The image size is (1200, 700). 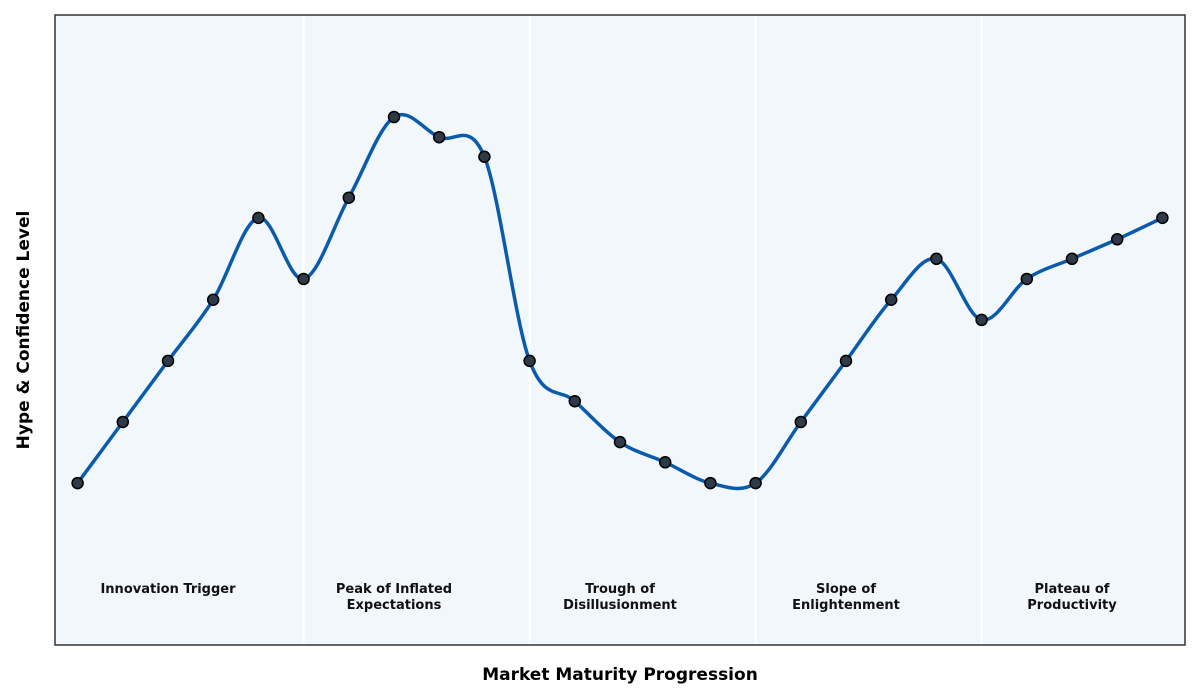 What do you see at coordinates (620, 597) in the screenshot?
I see `phase-label: Trough of Disillusionment` at bounding box center [620, 597].